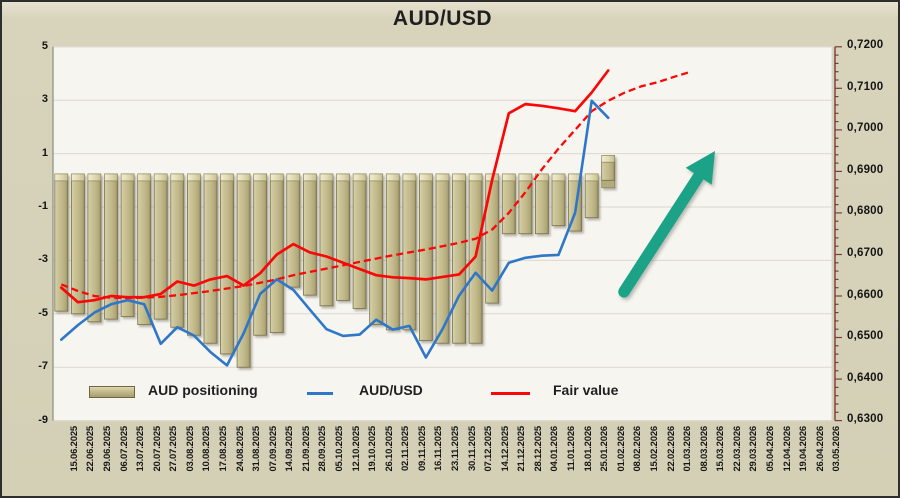 The width and height of the screenshot is (900, 498). I want to click on x-axis-label: 19.10.2025, so click(373, 449).